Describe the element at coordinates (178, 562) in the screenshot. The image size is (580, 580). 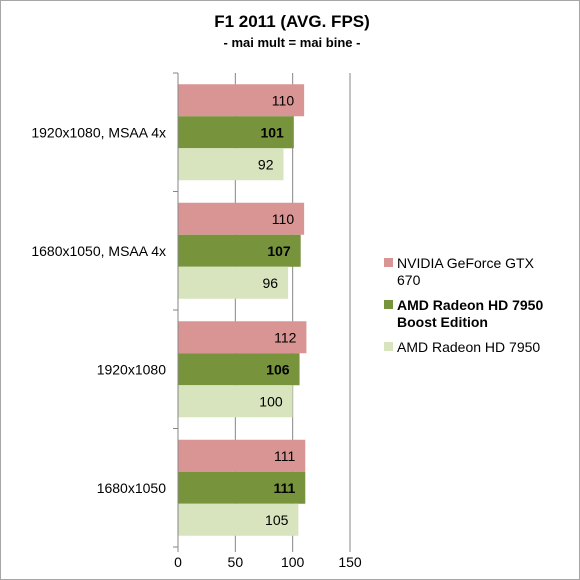
I see `x-tick-label: 0` at that location.